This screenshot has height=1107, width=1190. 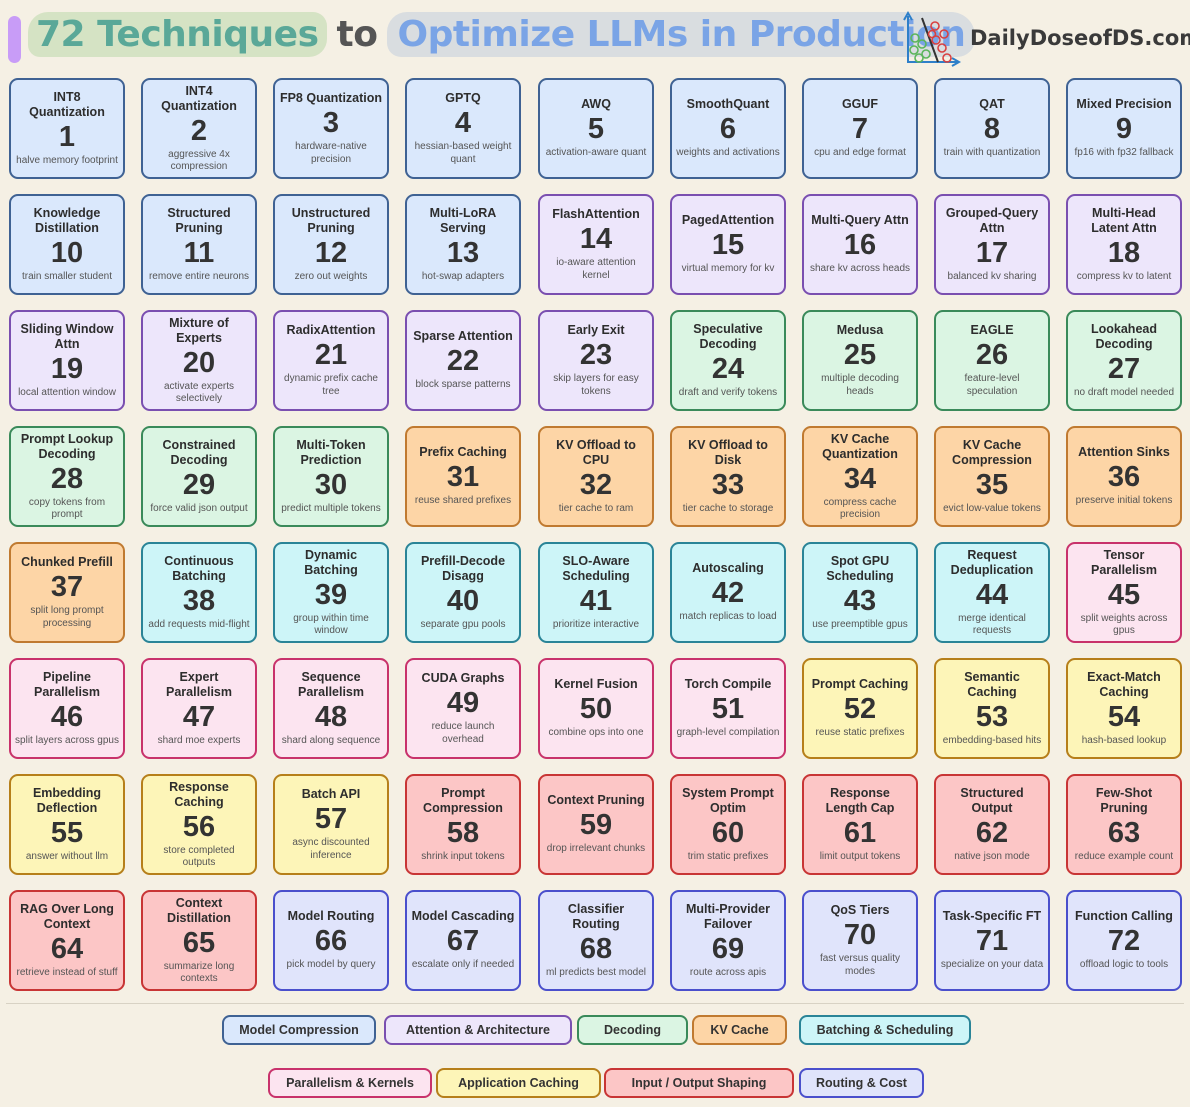 What do you see at coordinates (463, 360) in the screenshot?
I see `technique-card: Sparse Attention 22 block sparse patterns` at bounding box center [463, 360].